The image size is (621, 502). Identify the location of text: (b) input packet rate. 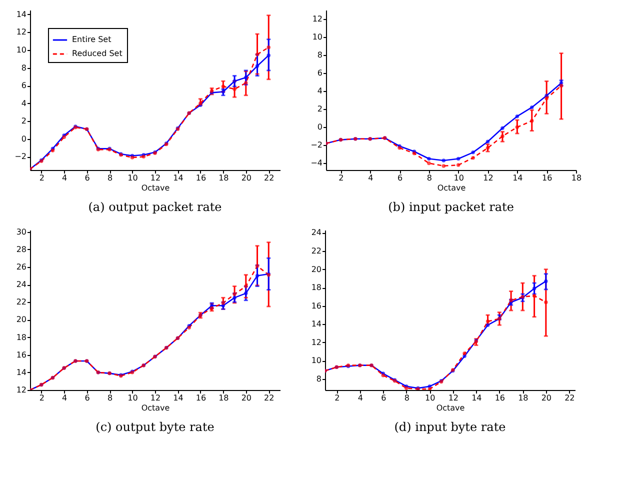
(451, 207).